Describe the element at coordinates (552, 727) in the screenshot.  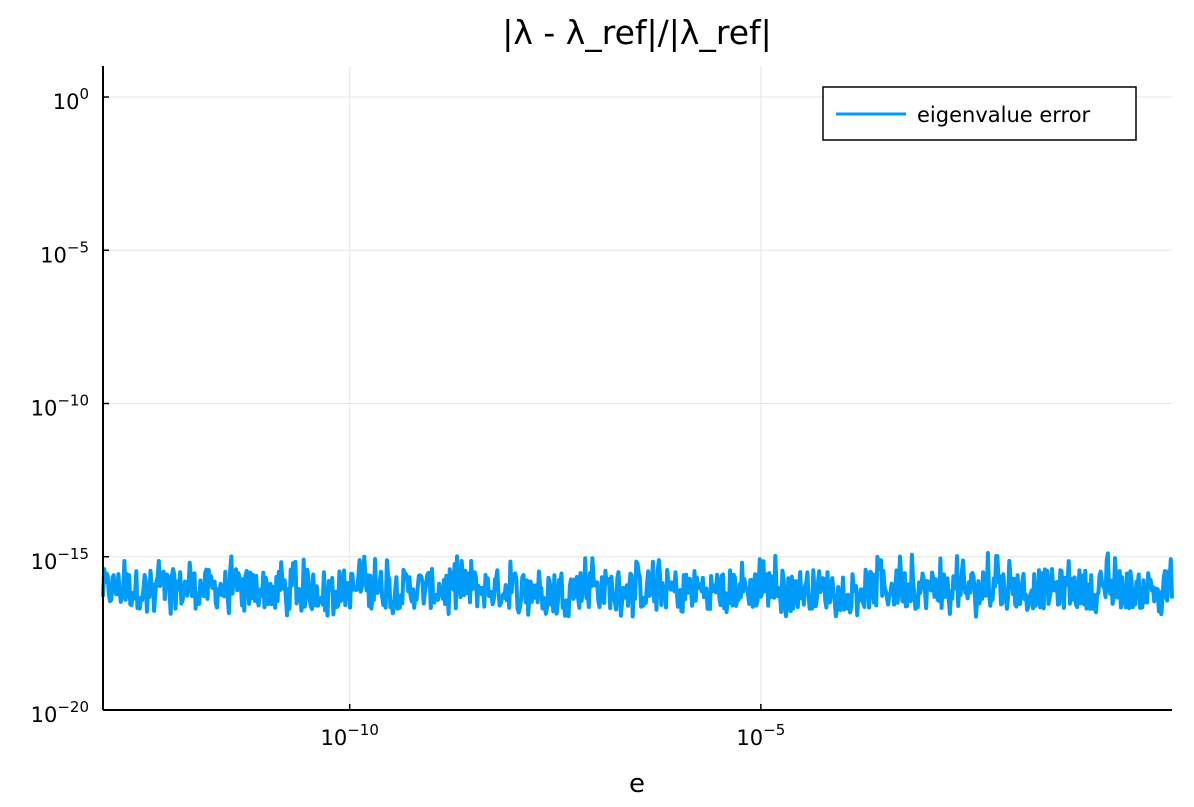
I see `x-tick-labels: 10−10 10−5` at that location.